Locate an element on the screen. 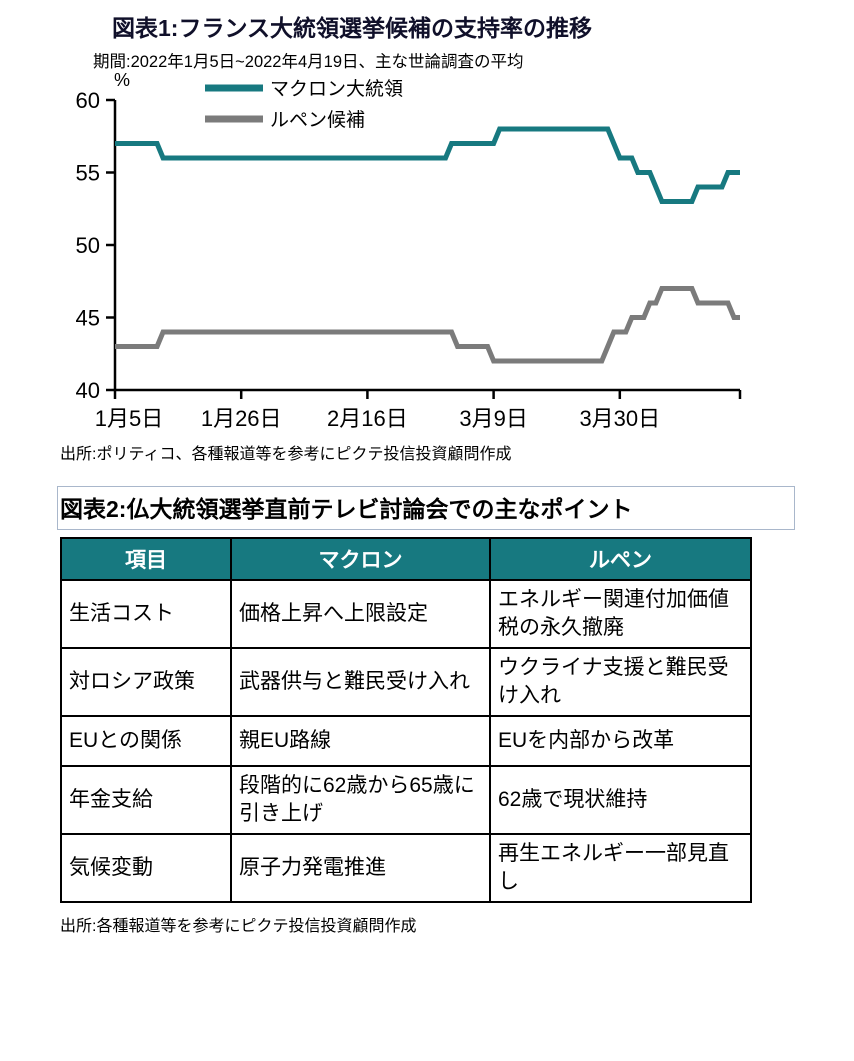 Image resolution: width=854 pixels, height=1061 pixels. table-row: 年金支給 段階的に62歳から65歳に引き上げ 62歳で現状維持 is located at coordinates (406, 800).